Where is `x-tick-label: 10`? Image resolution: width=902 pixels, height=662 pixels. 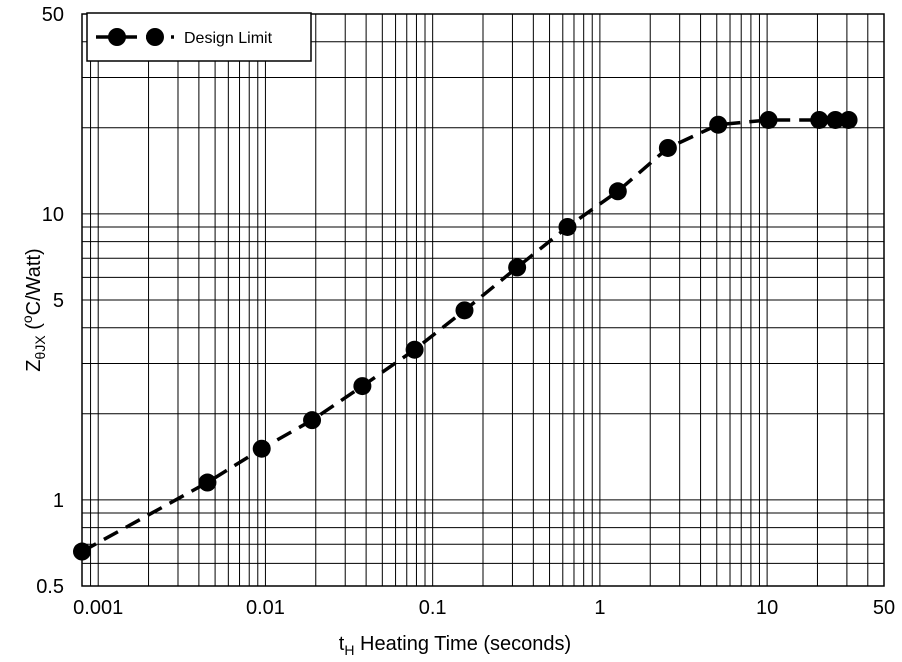 x-tick-label: 10 is located at coordinates (767, 608).